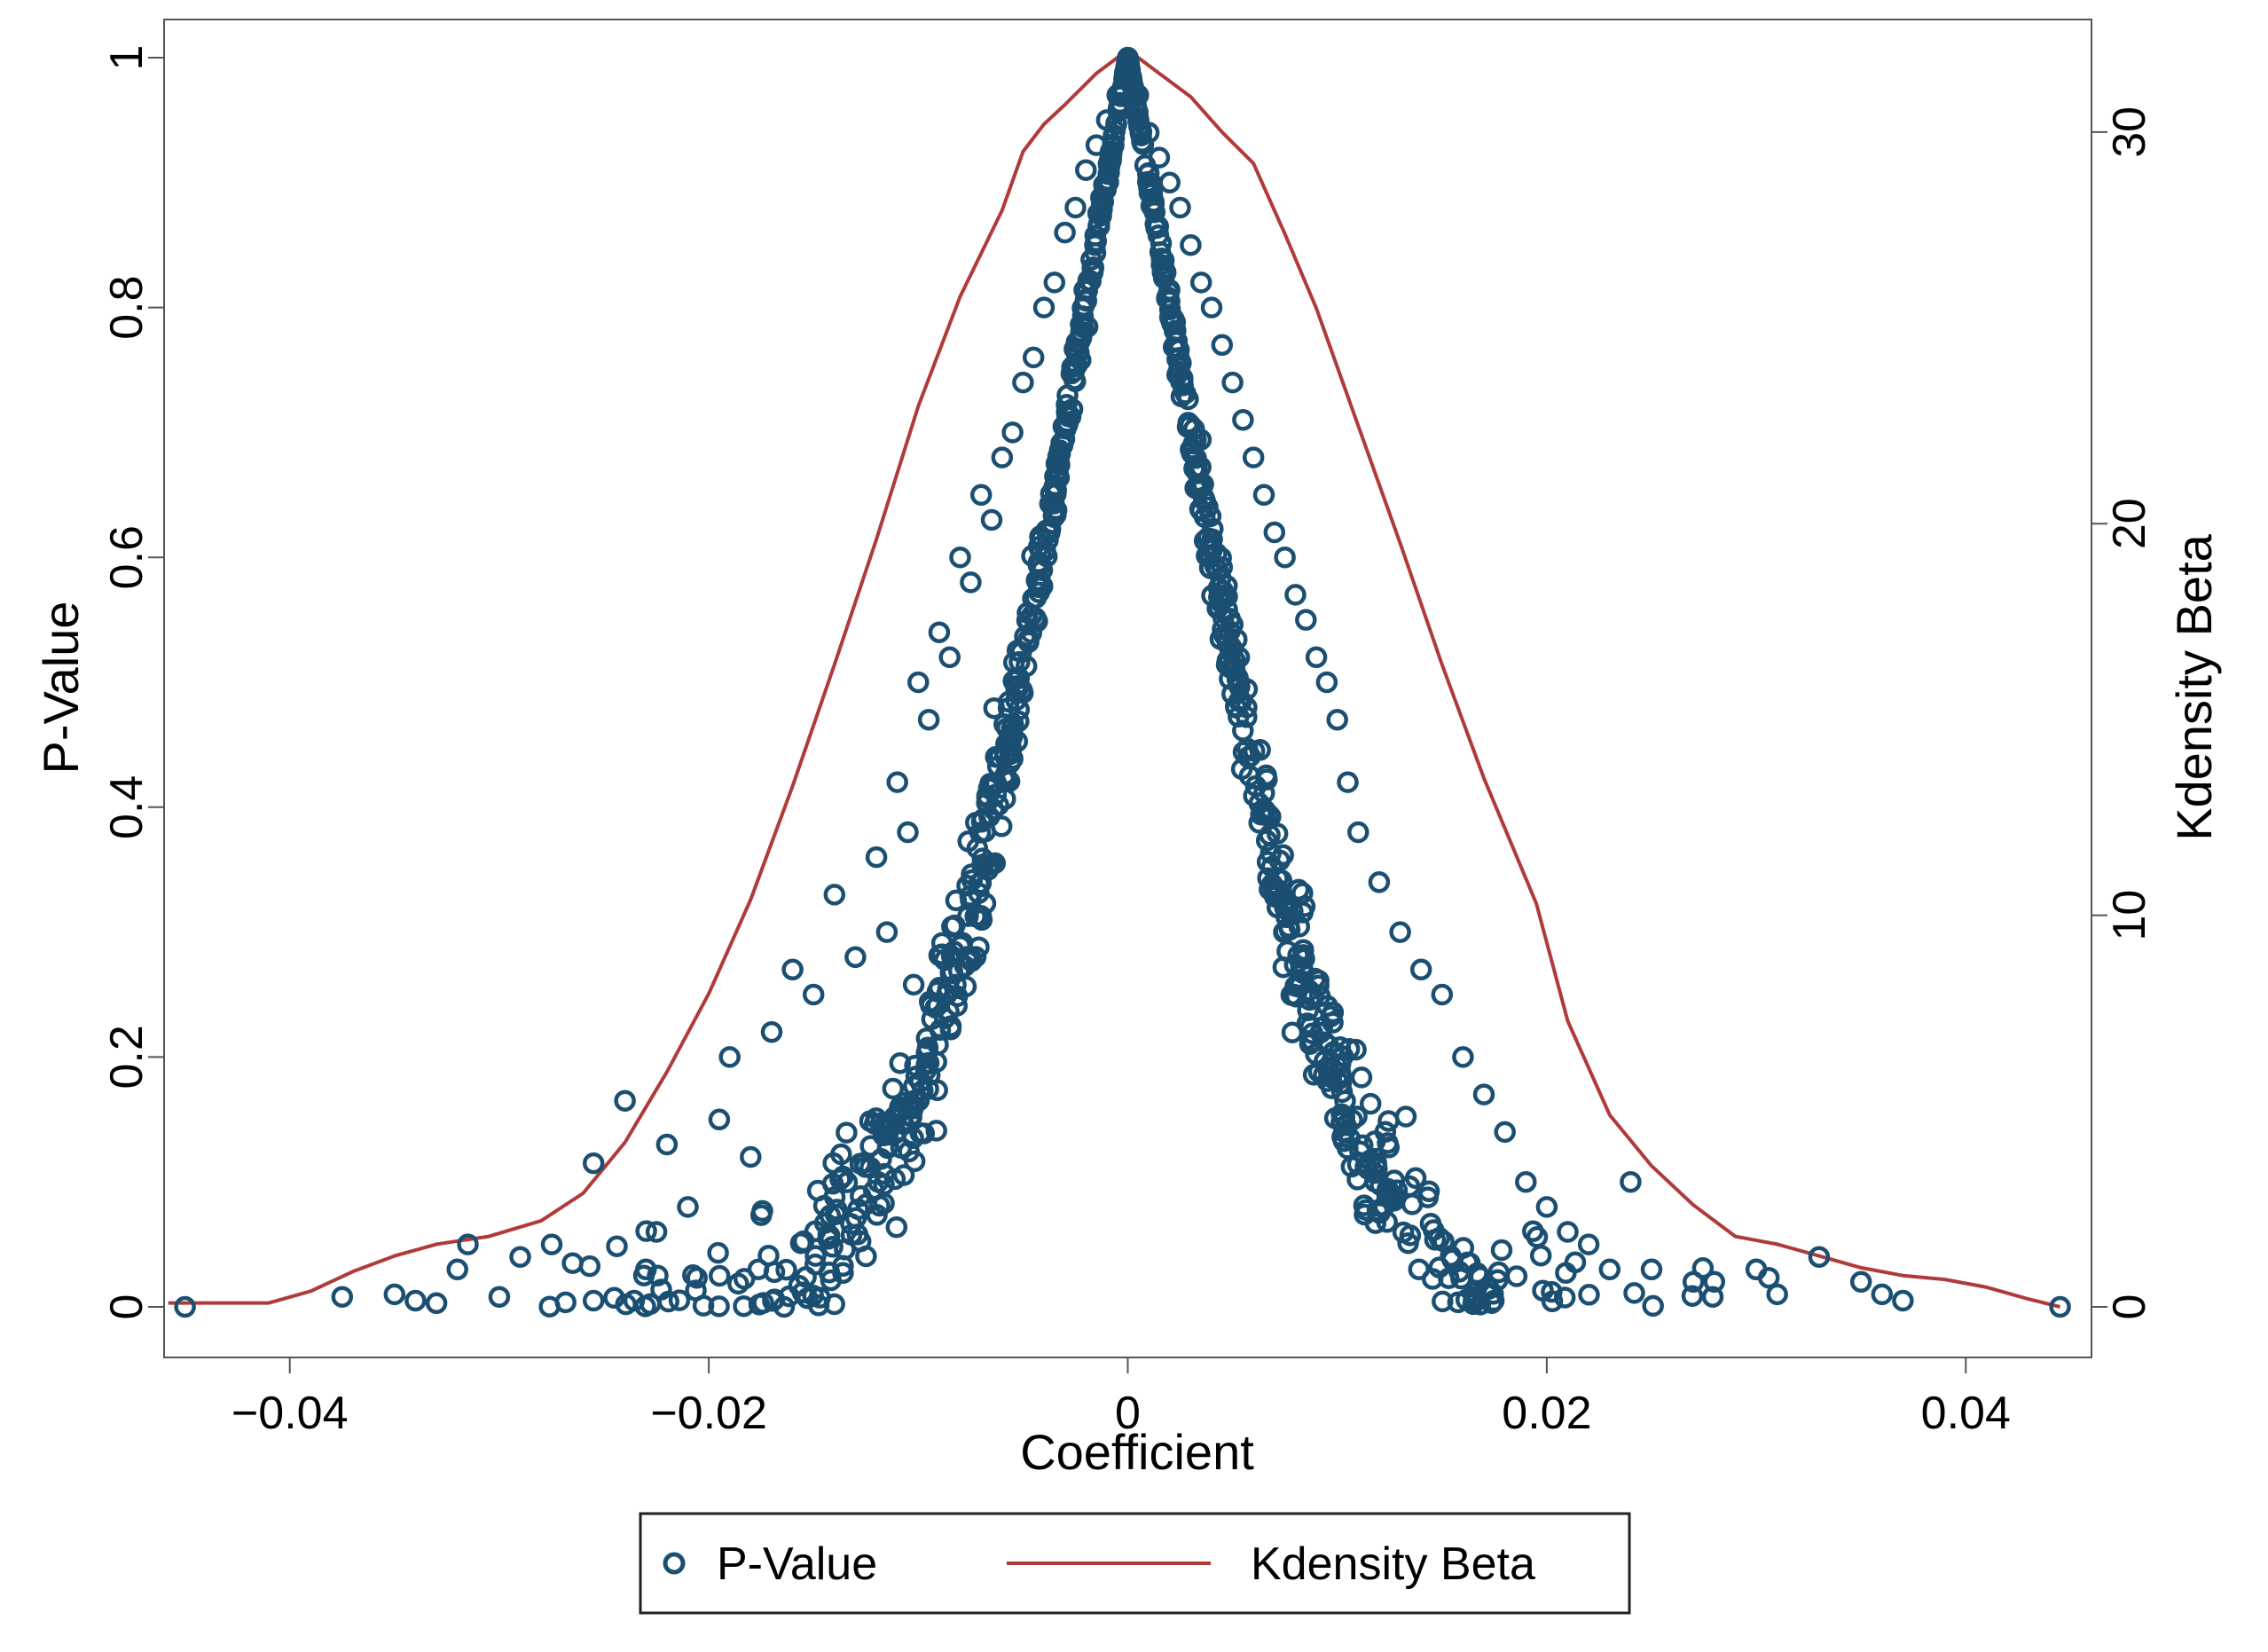 This screenshot has width=2268, height=1652. What do you see at coordinates (127, 807) in the screenshot?
I see `y-left-tick-label: 0.4` at bounding box center [127, 807].